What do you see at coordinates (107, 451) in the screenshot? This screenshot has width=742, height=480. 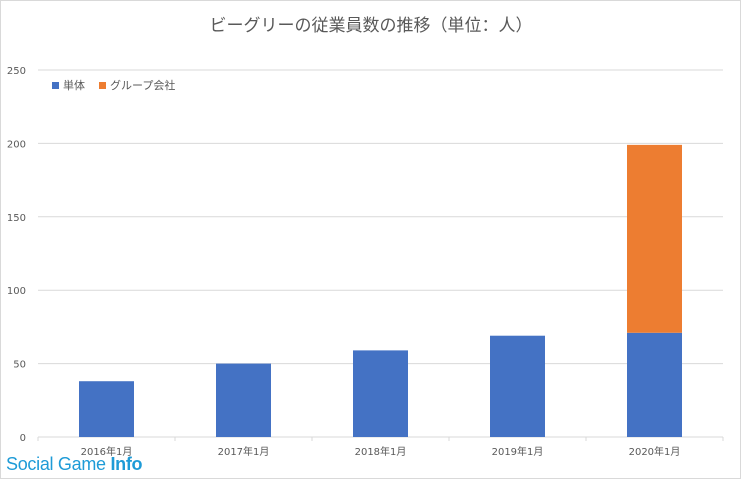 I see `x-tick-label: 2016年1月` at bounding box center [107, 451].